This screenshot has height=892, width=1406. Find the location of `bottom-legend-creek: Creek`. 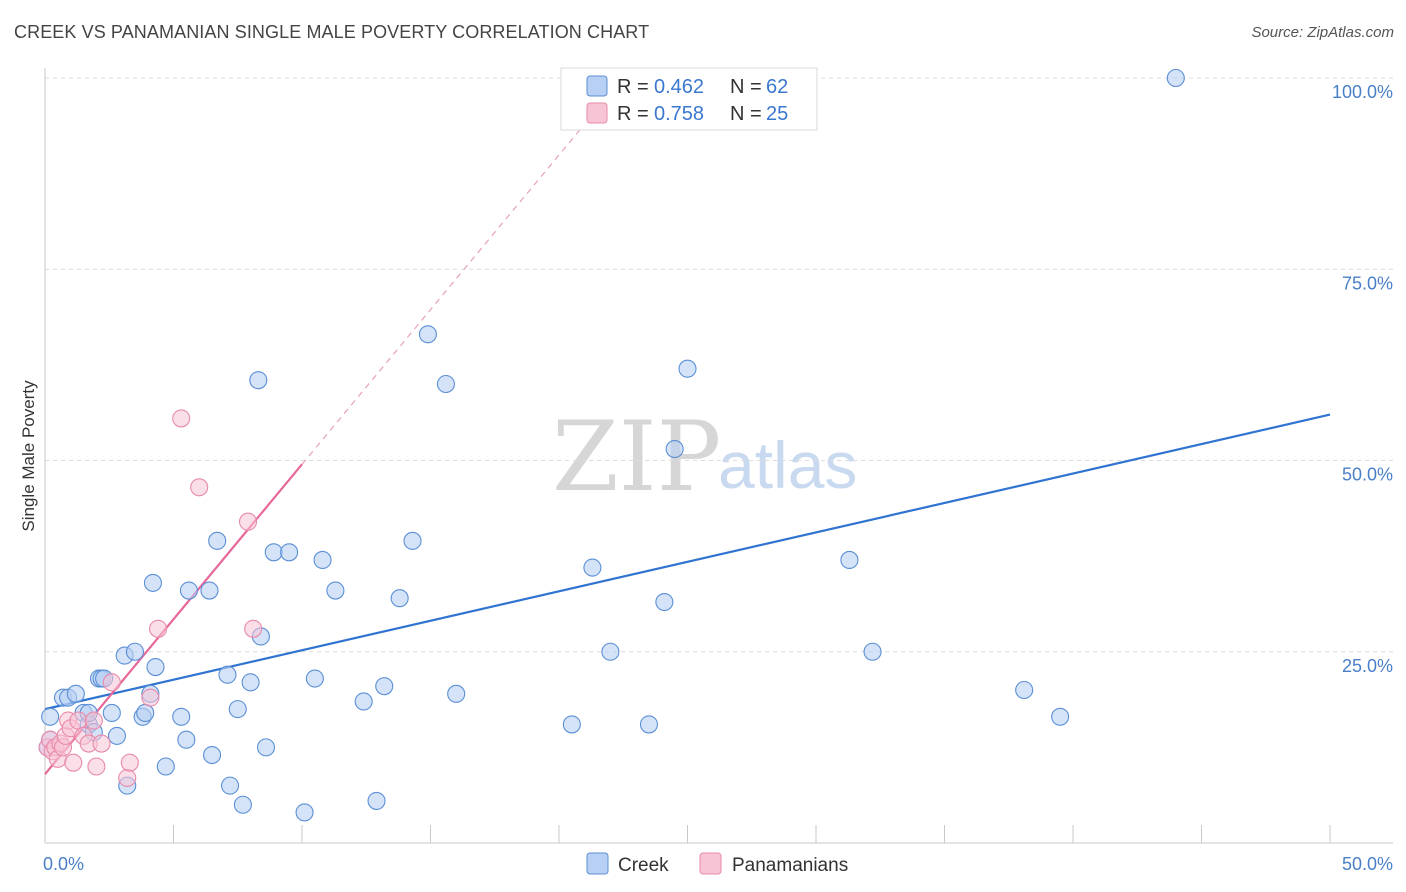

bottom-legend-creek: Creek is located at coordinates (643, 865).